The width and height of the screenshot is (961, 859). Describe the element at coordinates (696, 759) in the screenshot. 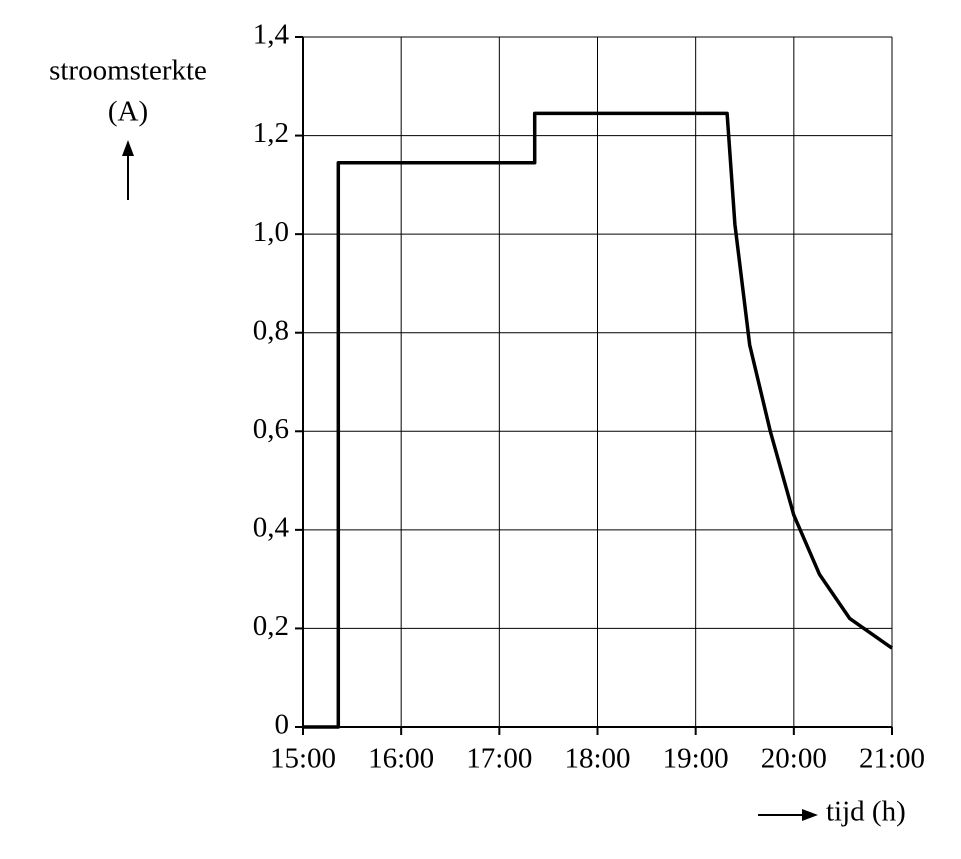

I see `x-tick-label: 19:00` at that location.